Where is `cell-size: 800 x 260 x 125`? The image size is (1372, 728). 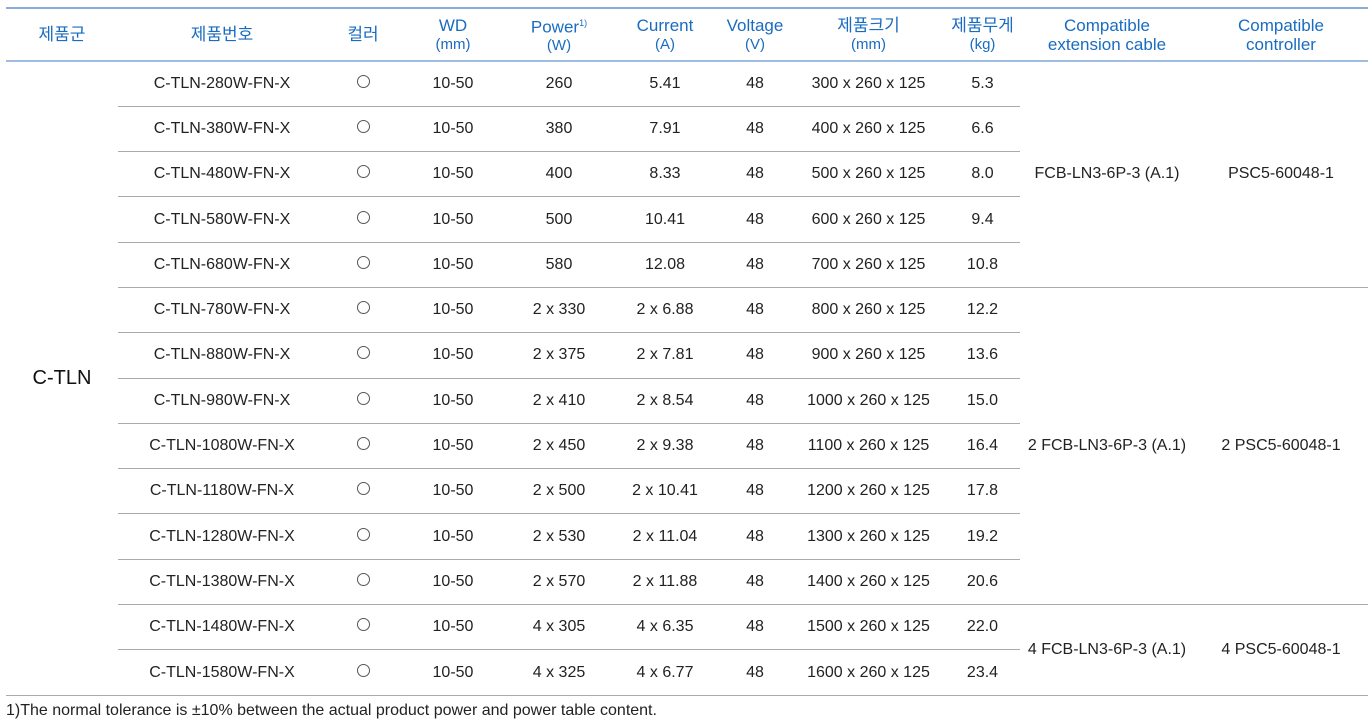
cell-size: 800 x 260 x 125 is located at coordinates (868, 310).